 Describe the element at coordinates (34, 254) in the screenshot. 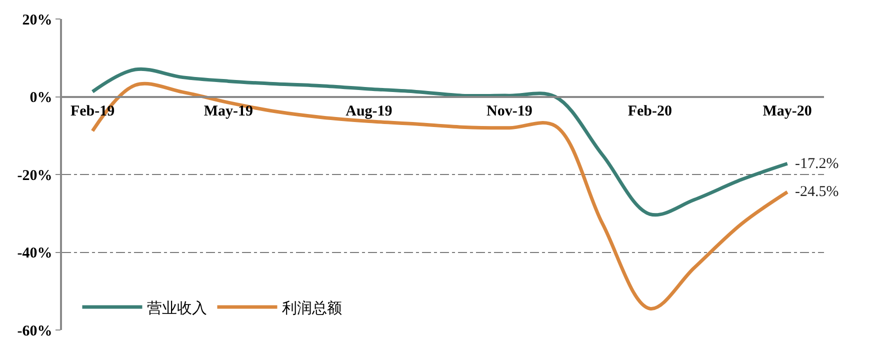

I see `y-tick-label: -40%` at that location.